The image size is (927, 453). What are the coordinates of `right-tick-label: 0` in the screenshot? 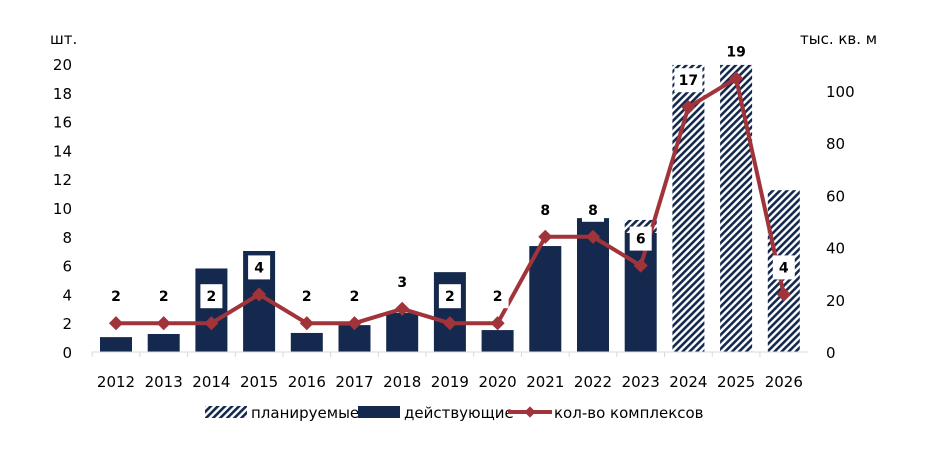 It's located at (831, 353).